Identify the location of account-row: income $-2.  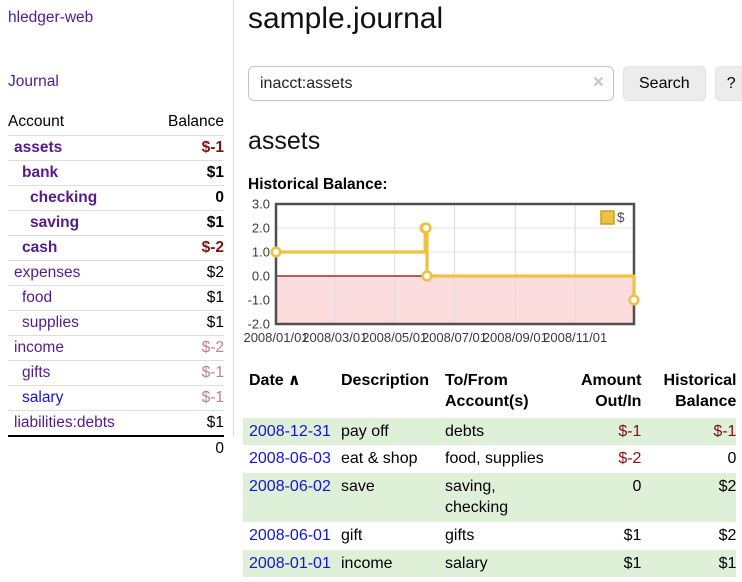
(116, 348).